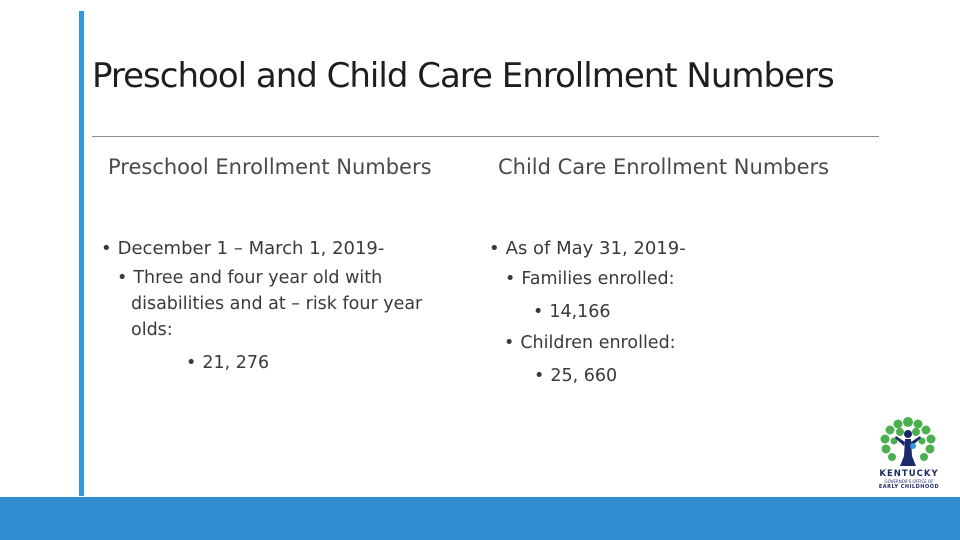 The image size is (960, 540). What do you see at coordinates (589, 279) in the screenshot?
I see `families-label-item: Families enrolled:` at bounding box center [589, 279].